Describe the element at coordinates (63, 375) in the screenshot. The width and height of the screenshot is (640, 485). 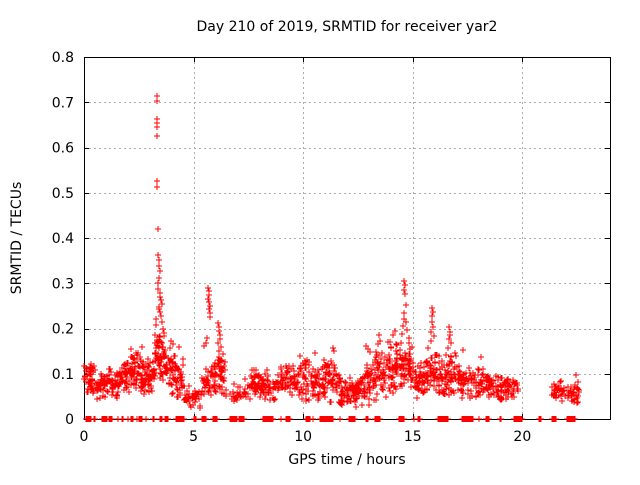
I see `y-tick-label: 0.1` at that location.